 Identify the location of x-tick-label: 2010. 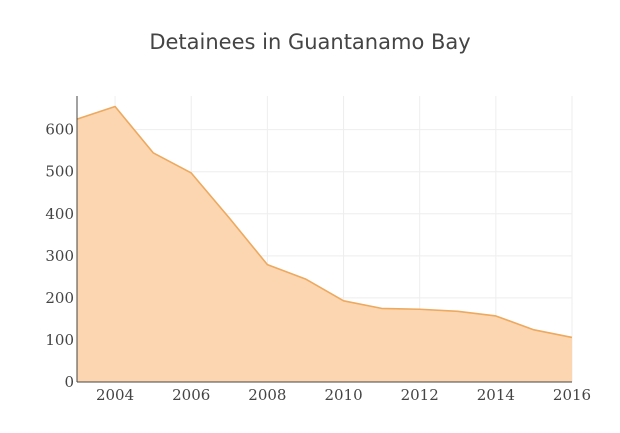
(343, 395).